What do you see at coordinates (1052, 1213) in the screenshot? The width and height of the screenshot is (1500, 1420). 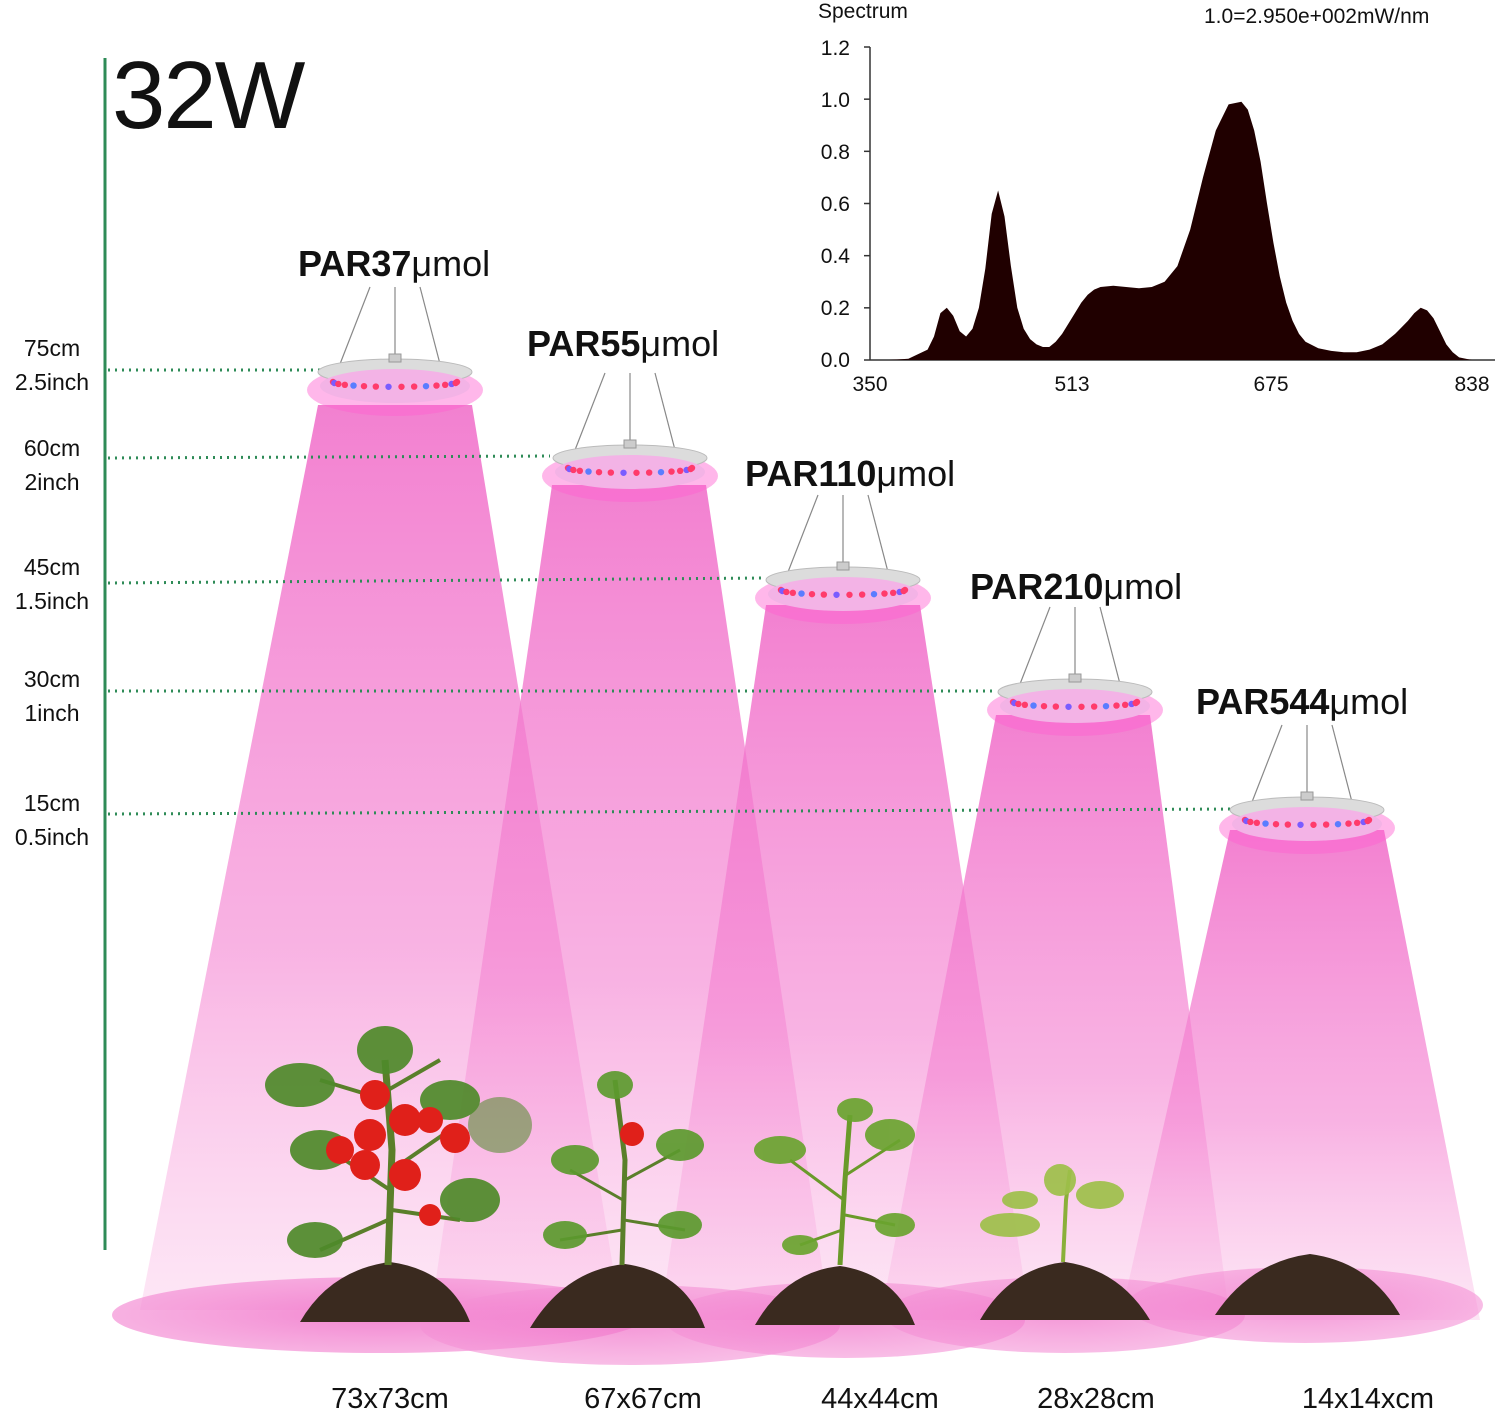 I see `seedling-plant` at bounding box center [1052, 1213].